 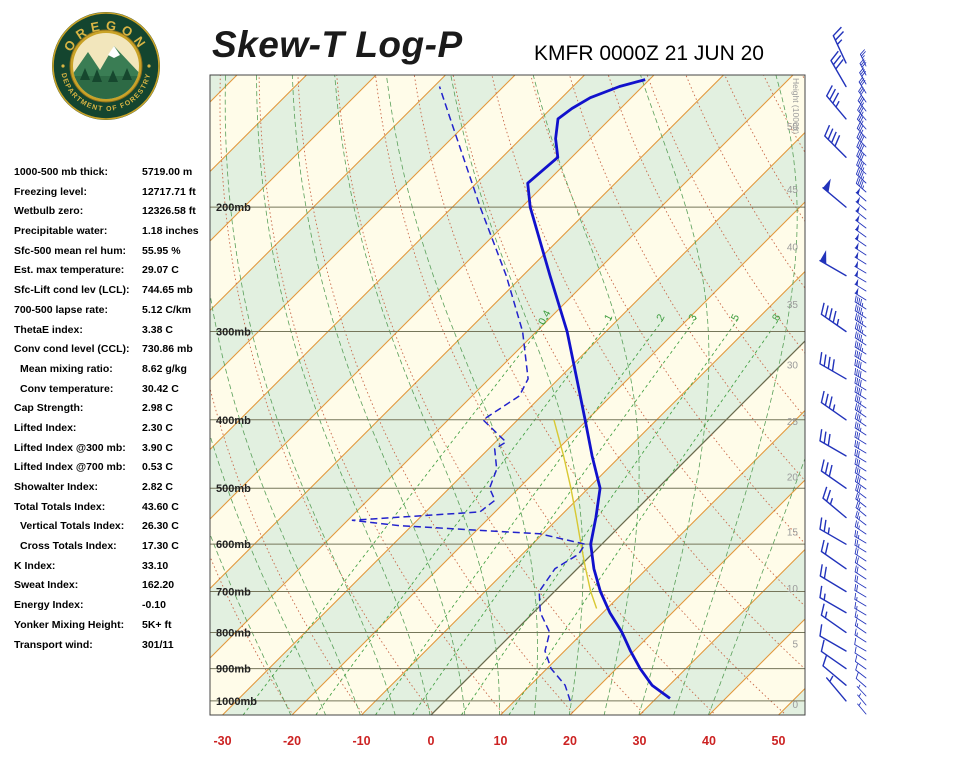 What do you see at coordinates (116, 274) in the screenshot?
I see `stat-row: Est. max temperature: 29.07 C` at bounding box center [116, 274].